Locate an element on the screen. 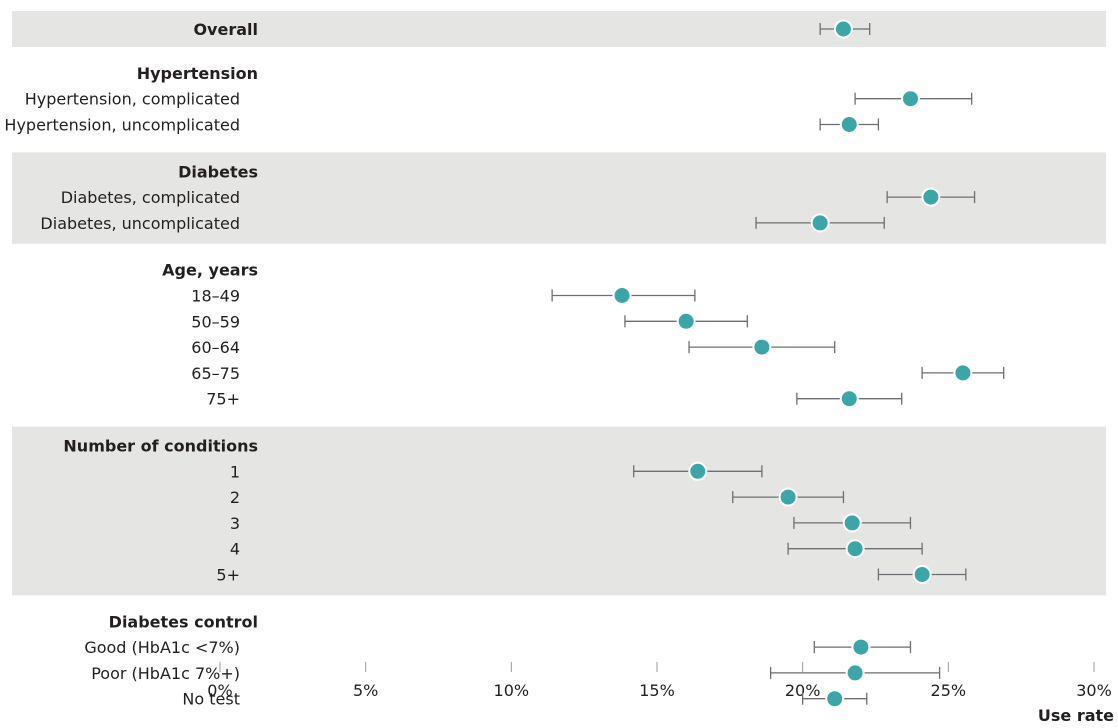 Image resolution: width=1118 pixels, height=728 pixels. x-tick-label: 25% is located at coordinates (949, 690).